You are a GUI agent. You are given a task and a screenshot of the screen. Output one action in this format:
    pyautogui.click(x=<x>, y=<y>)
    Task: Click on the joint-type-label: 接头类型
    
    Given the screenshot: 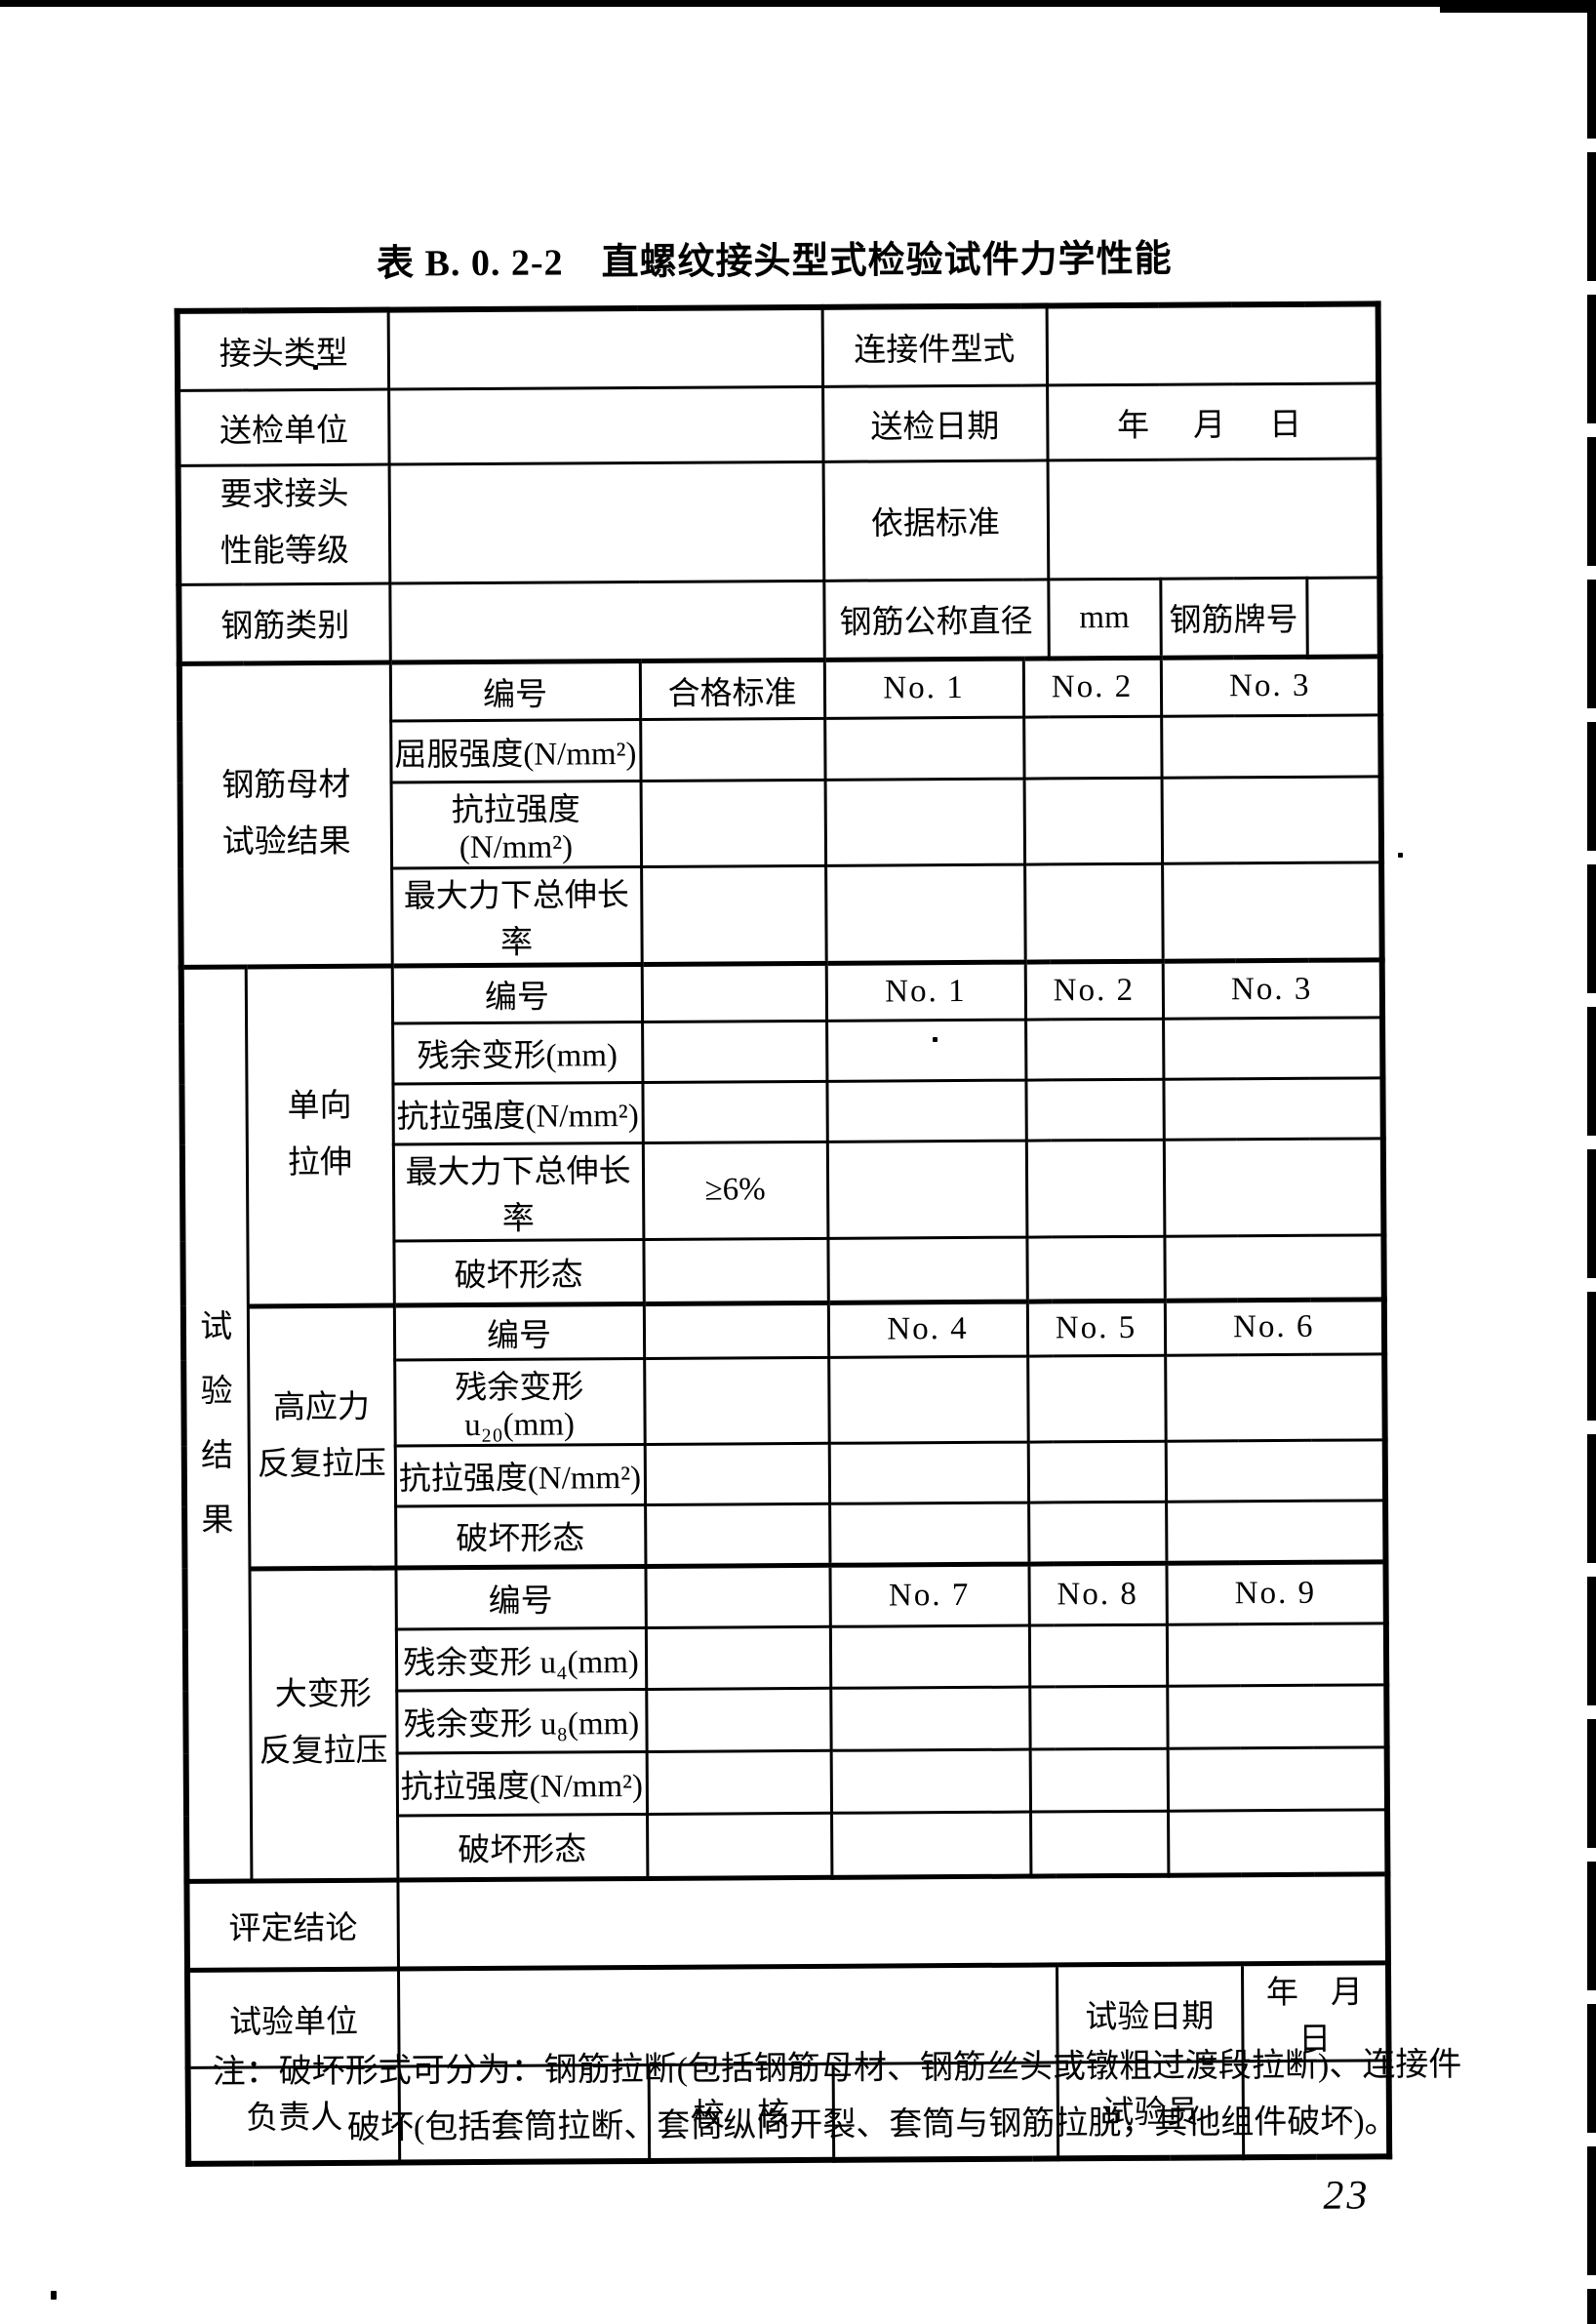 What is the action you would take?
    pyautogui.click(x=283, y=349)
    